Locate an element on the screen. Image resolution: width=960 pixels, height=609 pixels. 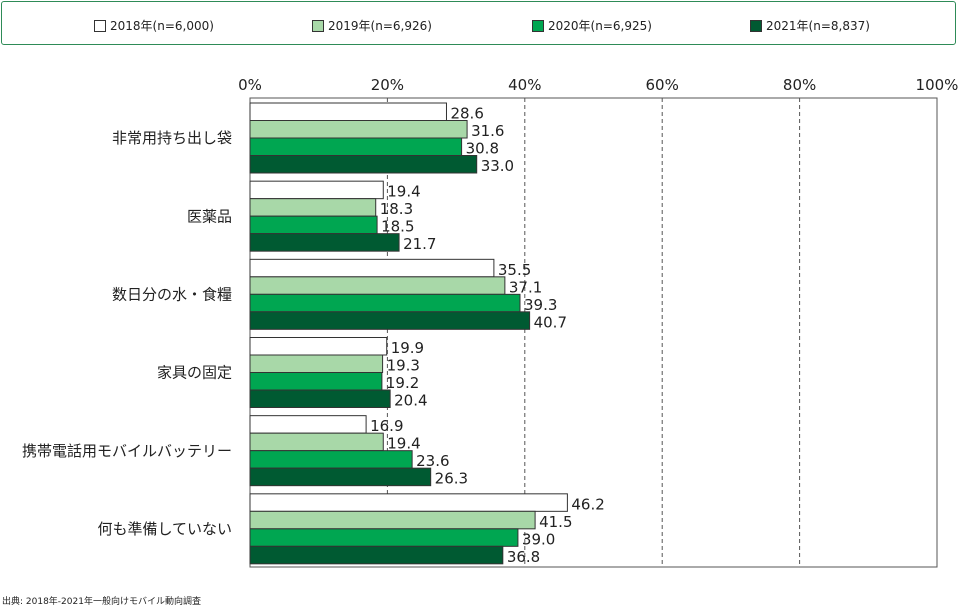
source-note: 出典: 2018年-2021年一般向けモバイル動向調査 is located at coordinates (101, 602).